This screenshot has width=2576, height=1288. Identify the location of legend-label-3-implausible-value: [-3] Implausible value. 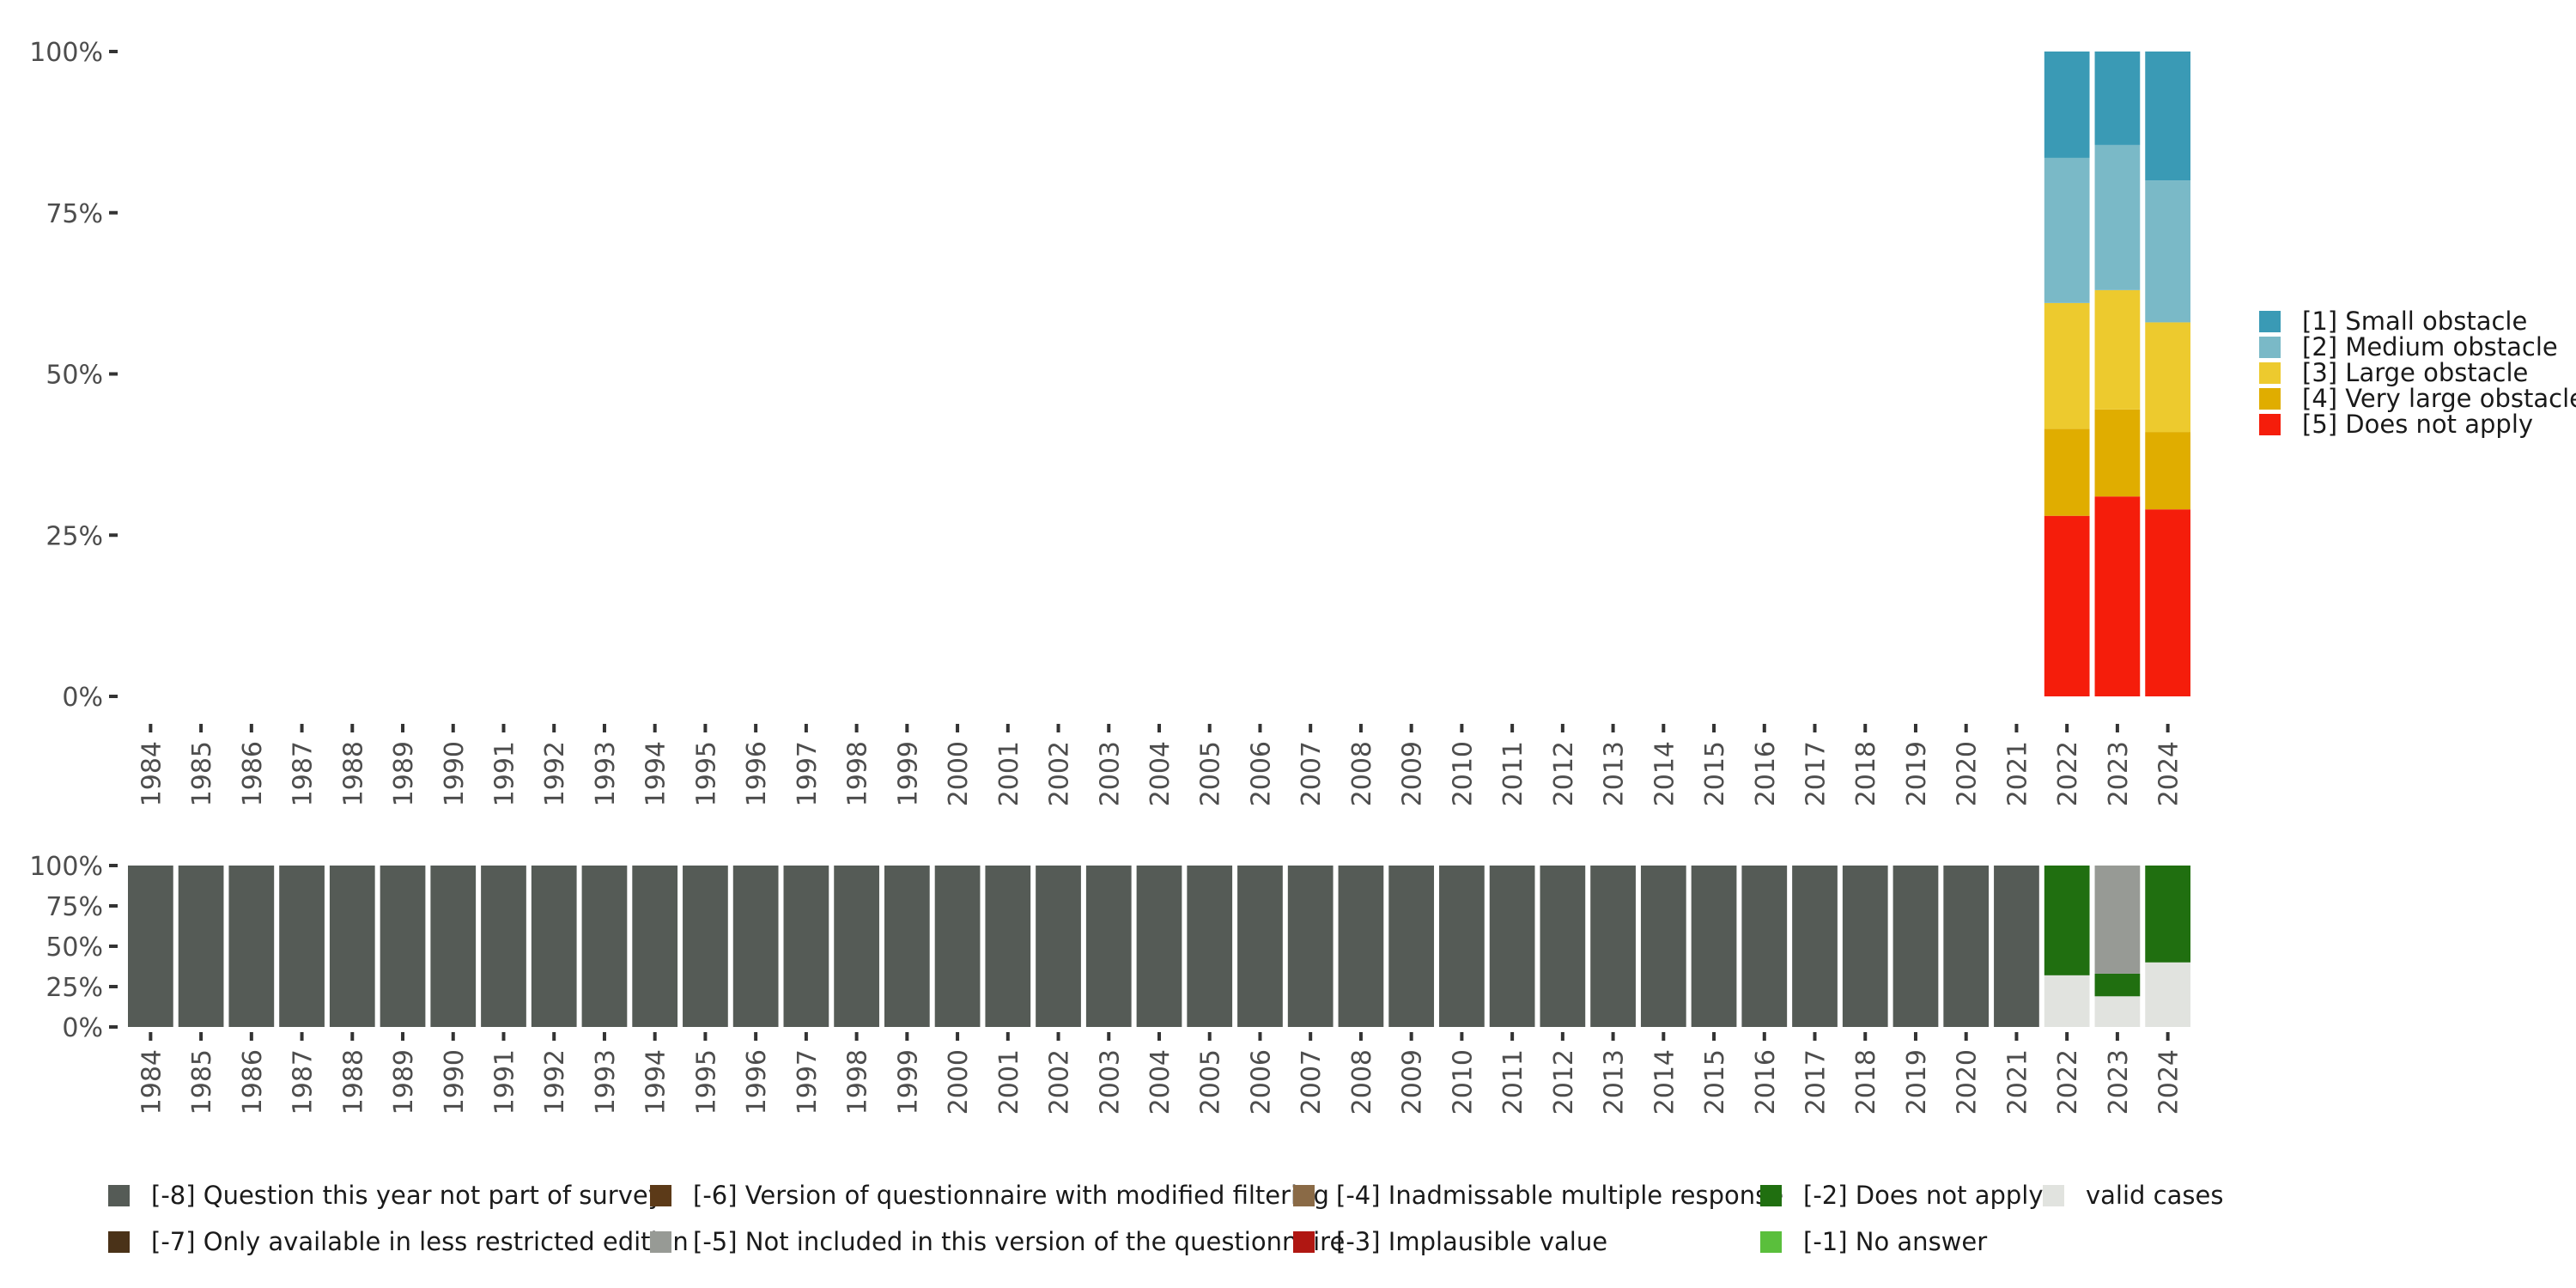
(1471, 1241).